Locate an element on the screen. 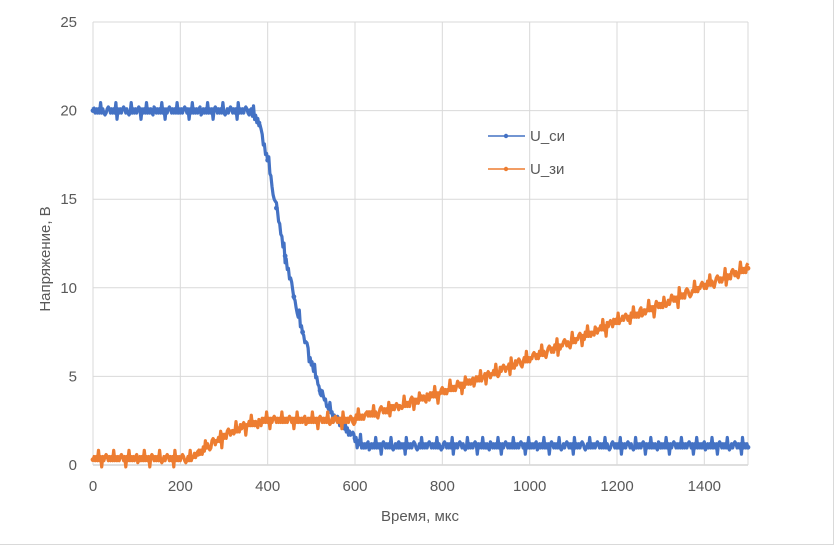 Image resolution: width=834 pixels, height=545 pixels. x-tick-label: 800 is located at coordinates (442, 486).